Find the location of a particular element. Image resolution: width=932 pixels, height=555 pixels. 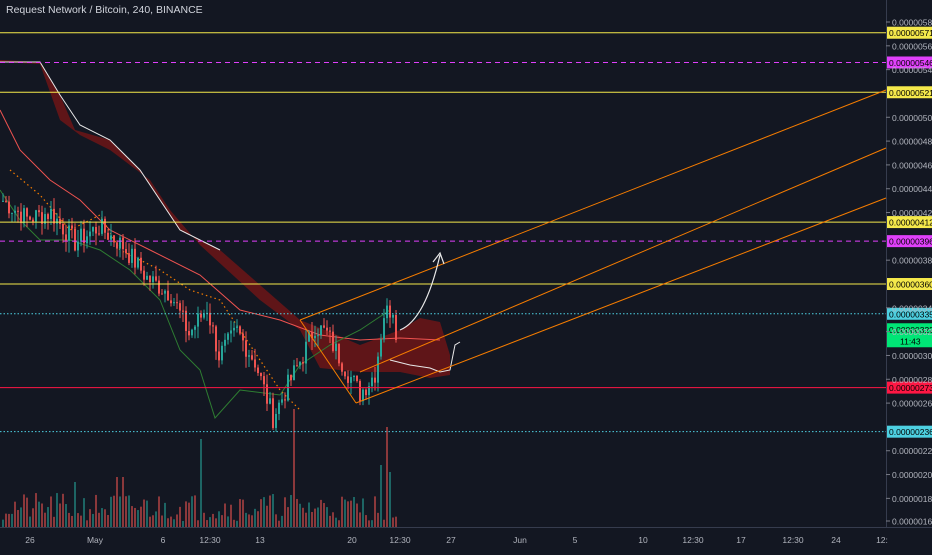

countdown-label: 11:43 is located at coordinates (910, 341).